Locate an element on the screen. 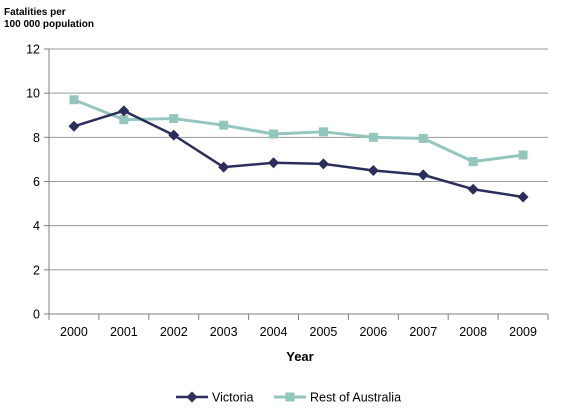 This screenshot has height=414, width=569. y-axis-title-line-2: 100 000 population is located at coordinates (49, 24).